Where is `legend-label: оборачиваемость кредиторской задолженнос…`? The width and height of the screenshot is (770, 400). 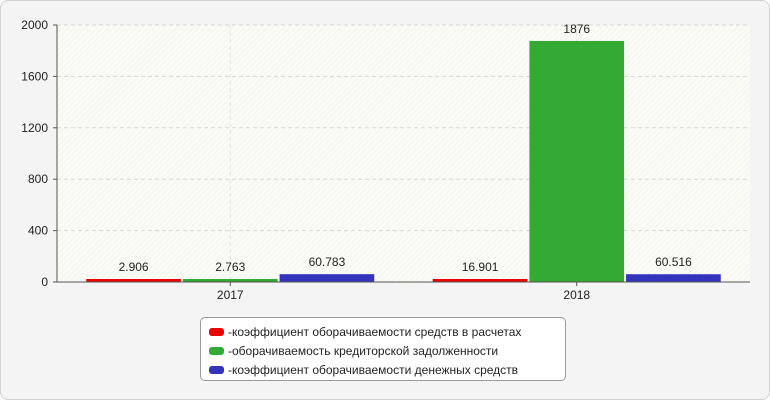 legend-label: оборачиваемость кредиторской задолженнос… is located at coordinates (365, 350).